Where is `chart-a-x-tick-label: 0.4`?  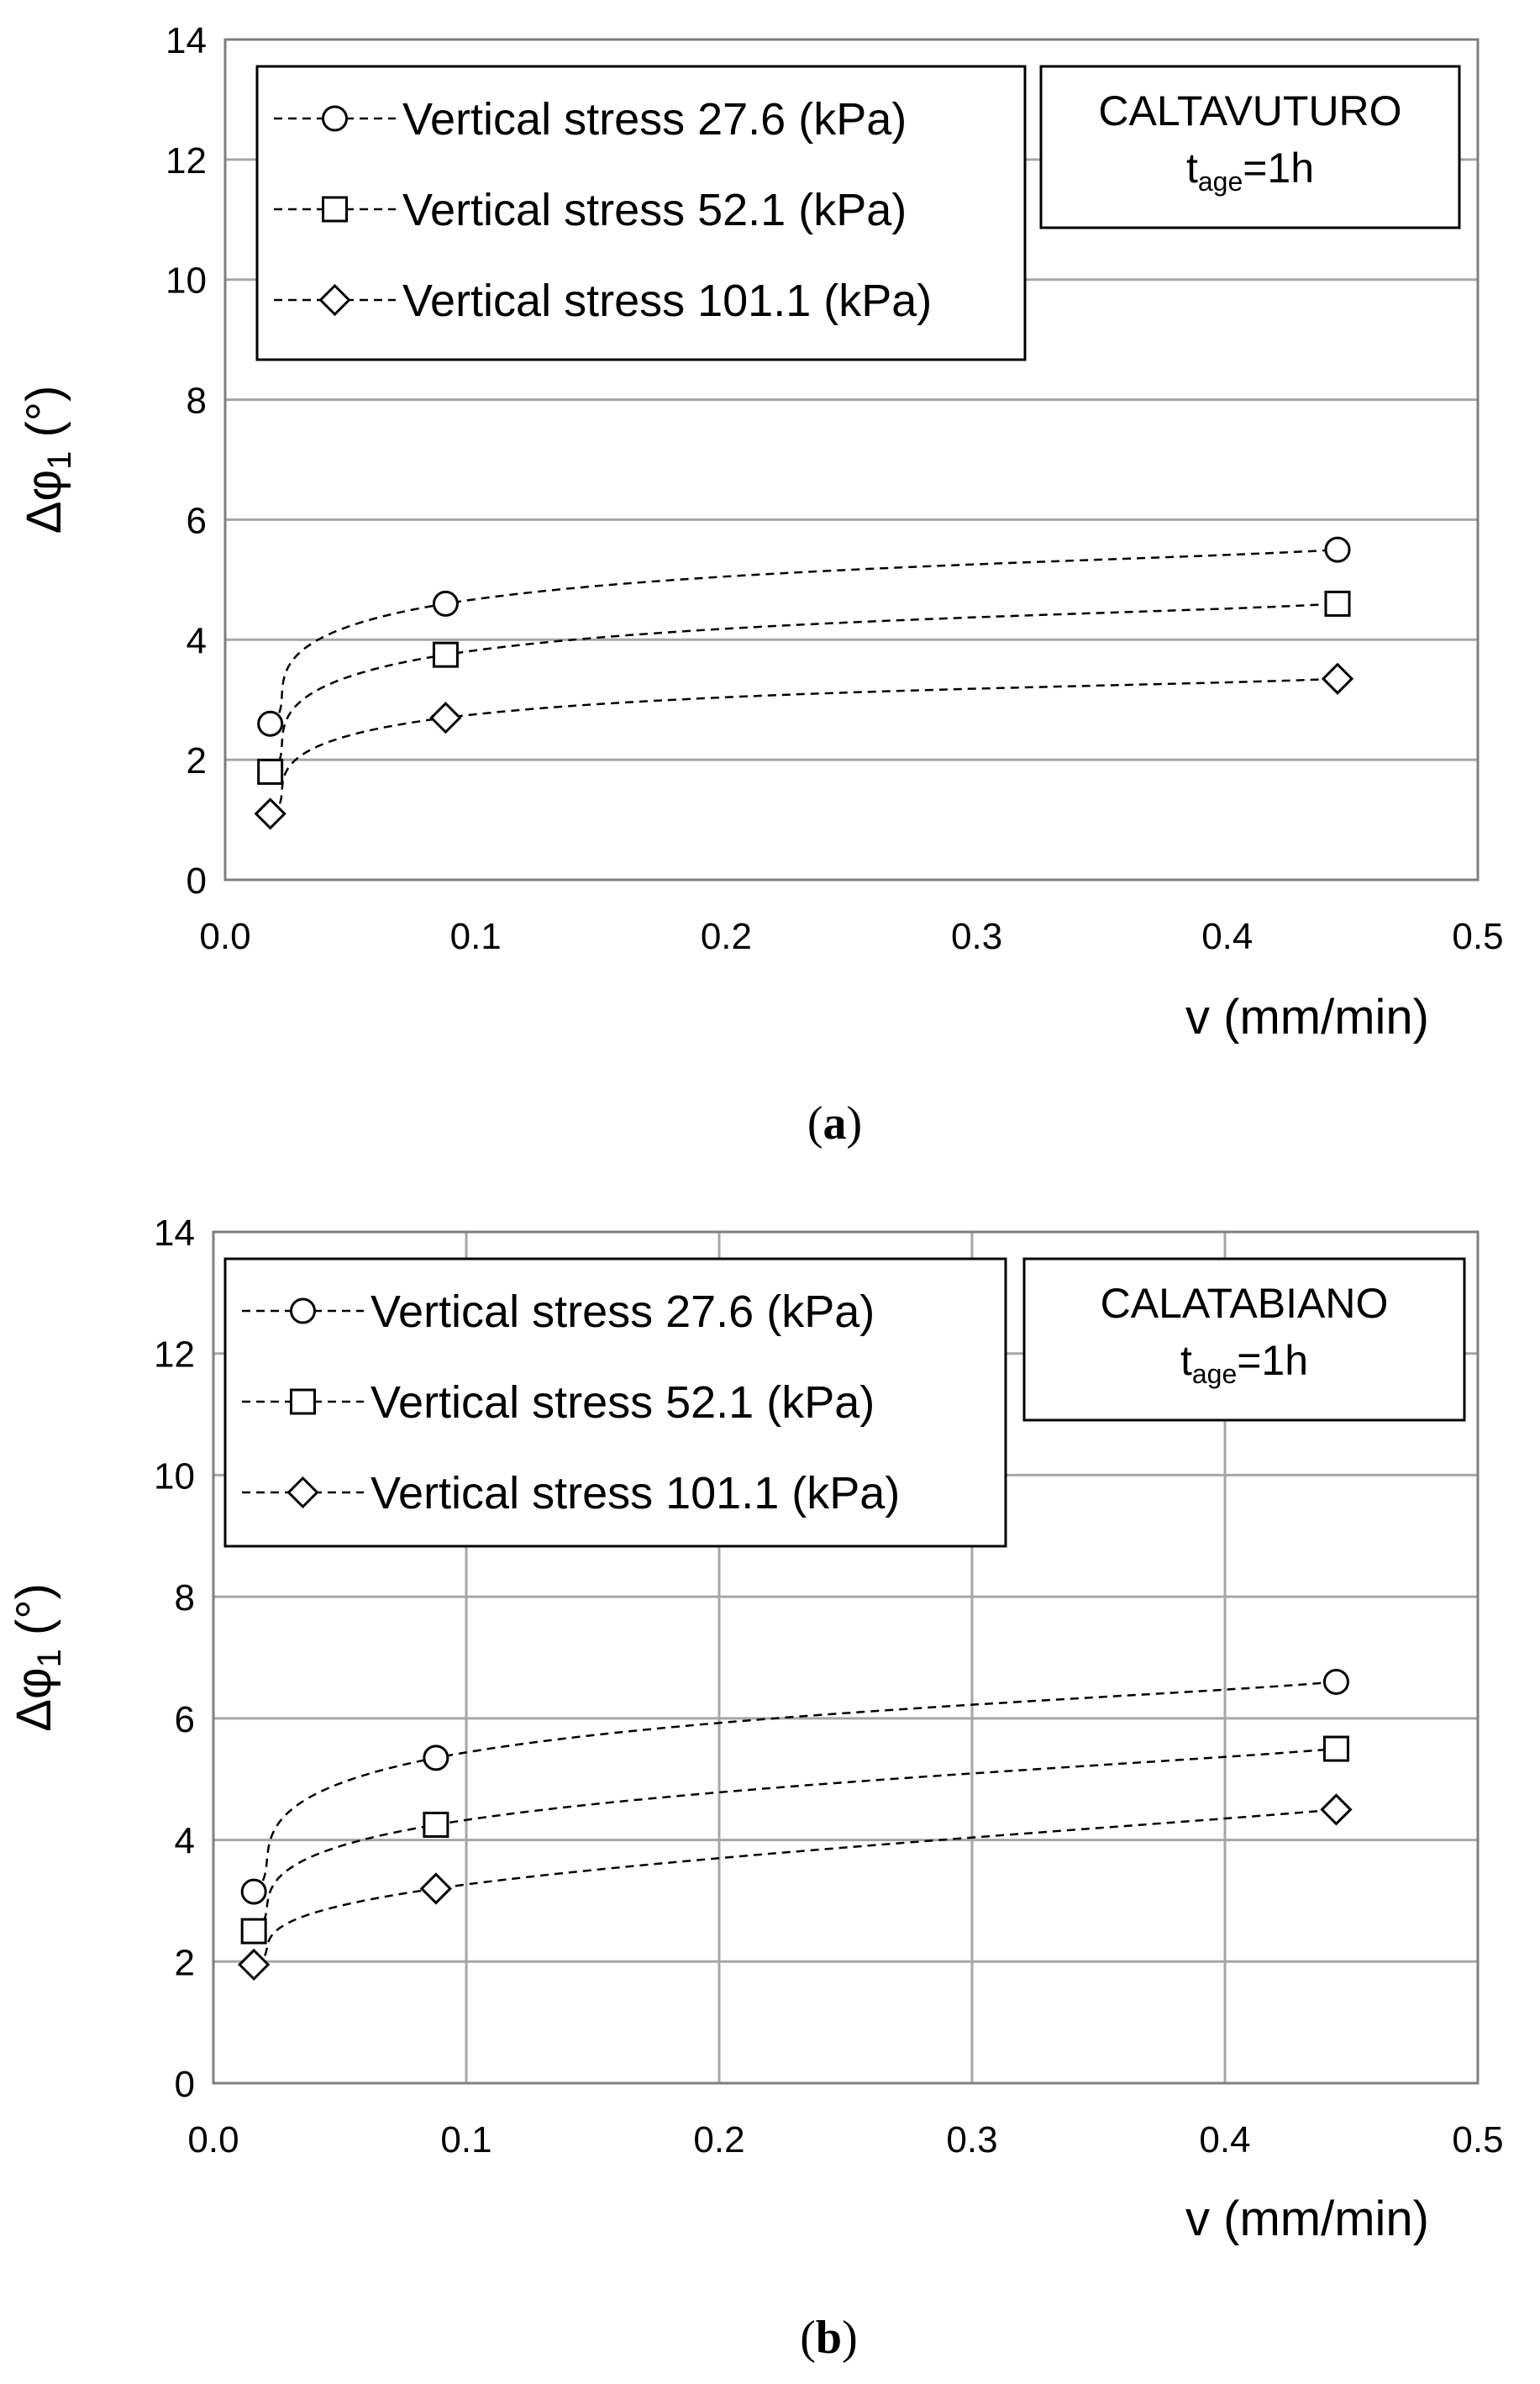 chart-a-x-tick-label: 0.4 is located at coordinates (1227, 936).